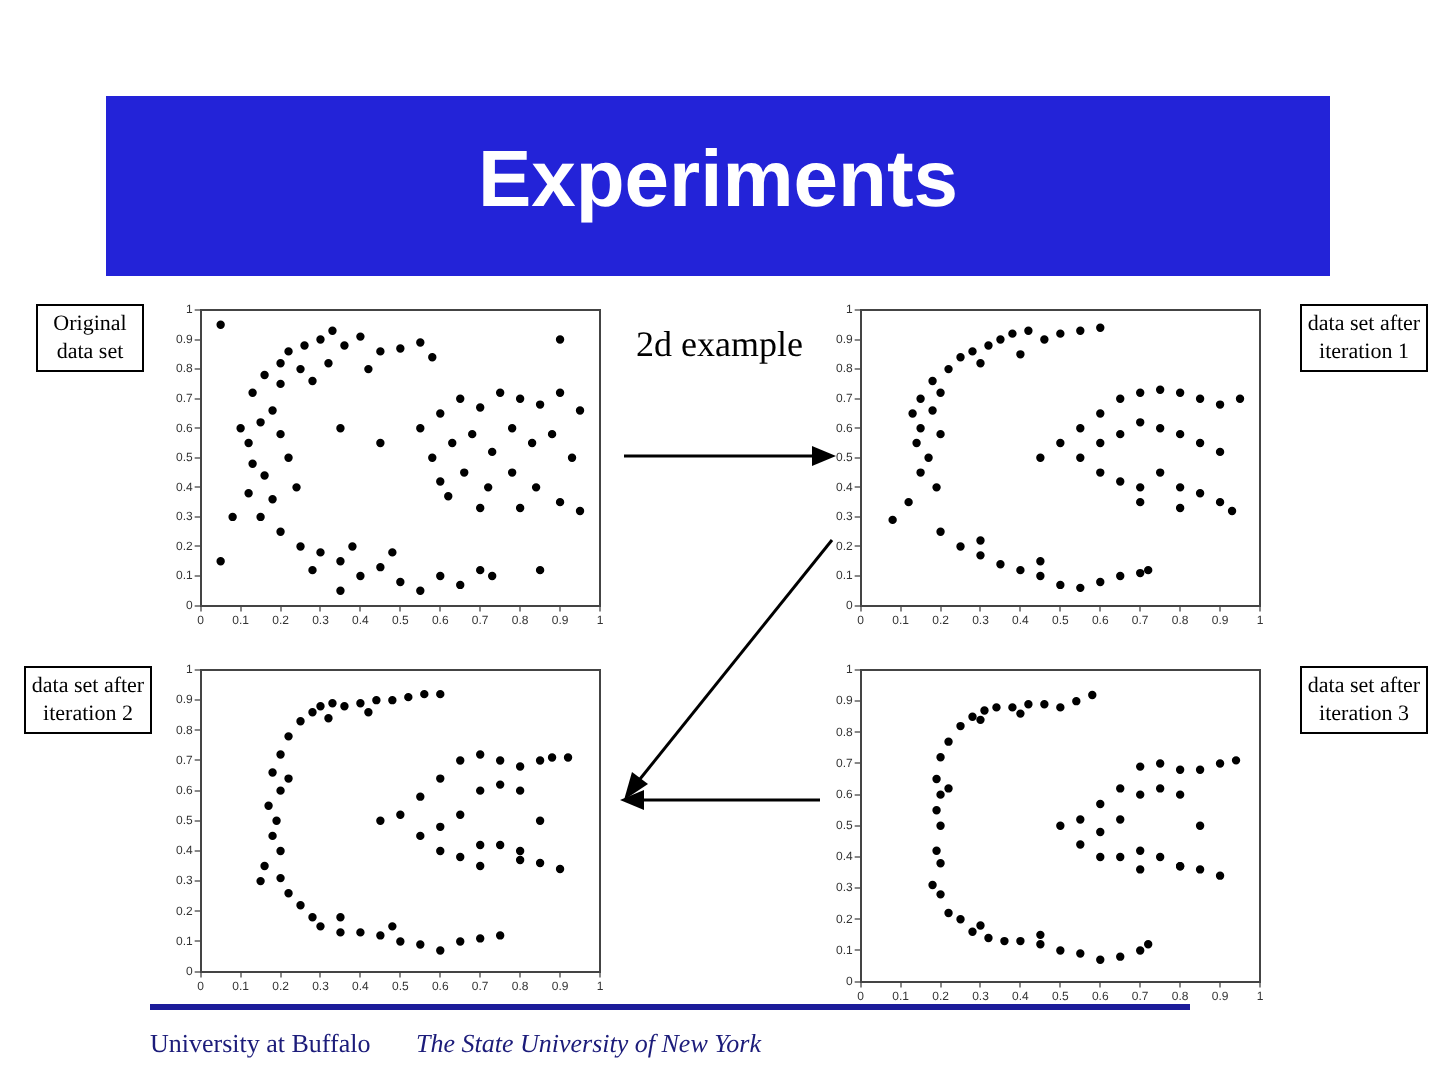  I want to click on text: data set after iteration 2, so click(88, 700).